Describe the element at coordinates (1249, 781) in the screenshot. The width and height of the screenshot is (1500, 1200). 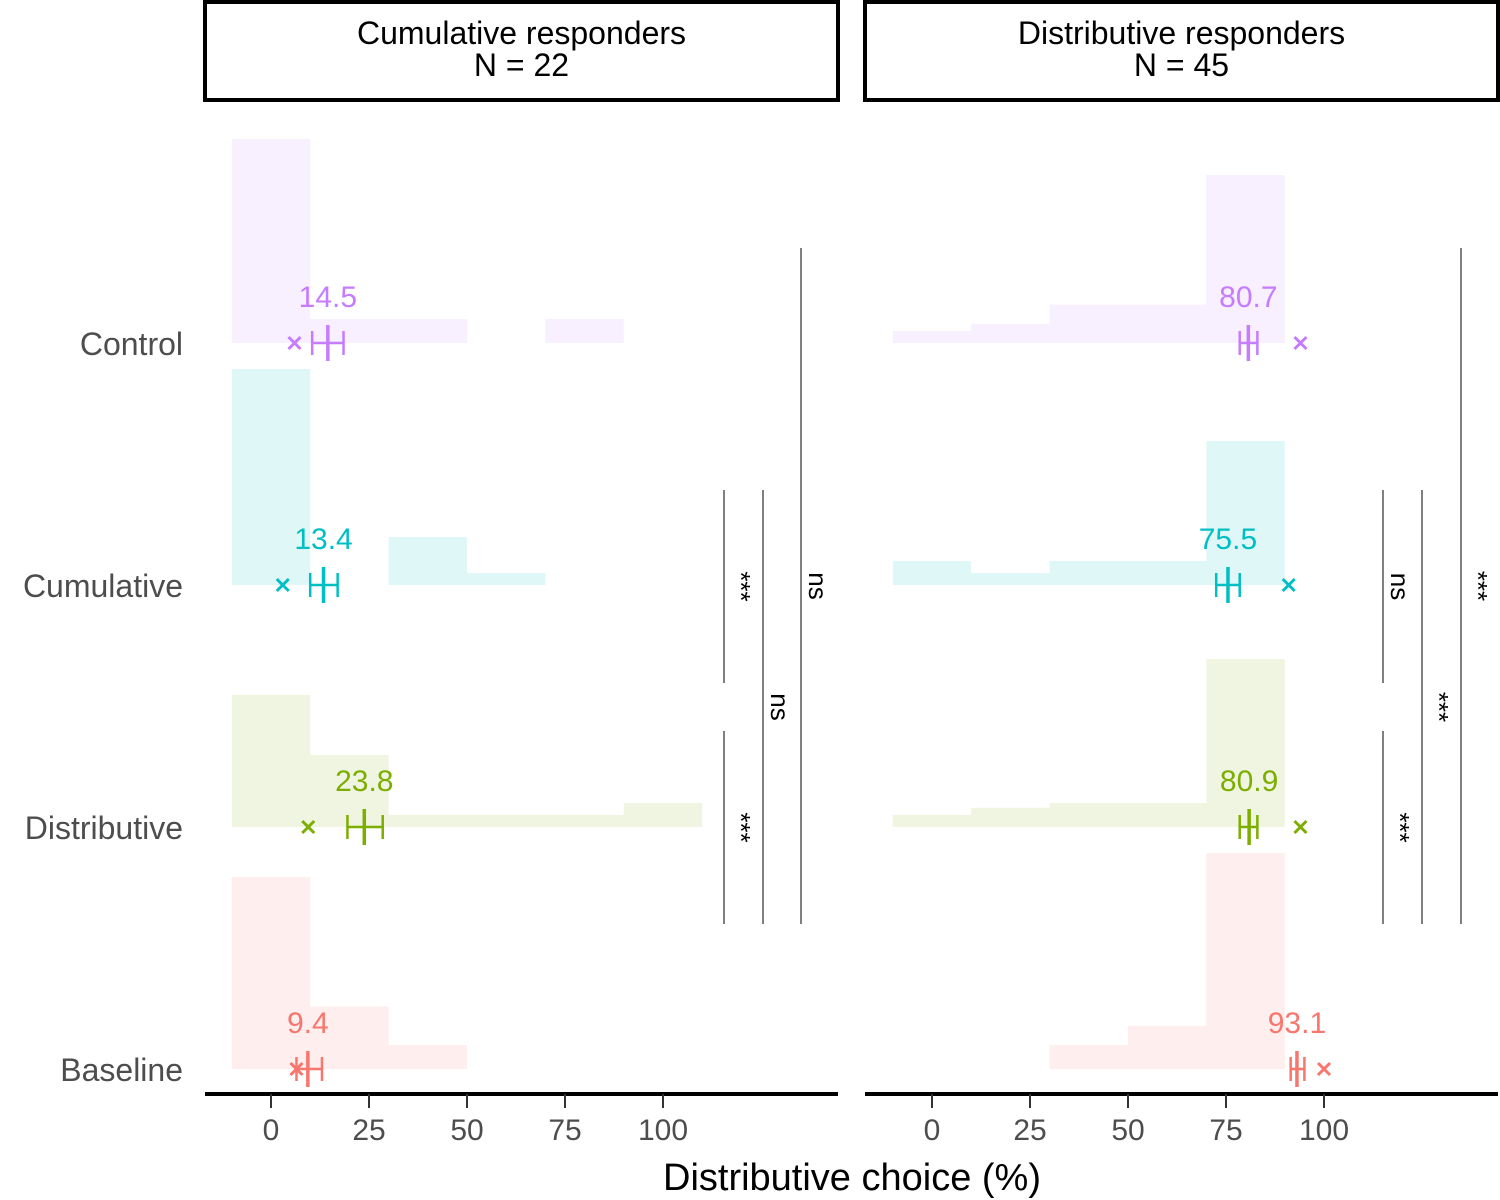
I see `mean-label: 80.9` at that location.